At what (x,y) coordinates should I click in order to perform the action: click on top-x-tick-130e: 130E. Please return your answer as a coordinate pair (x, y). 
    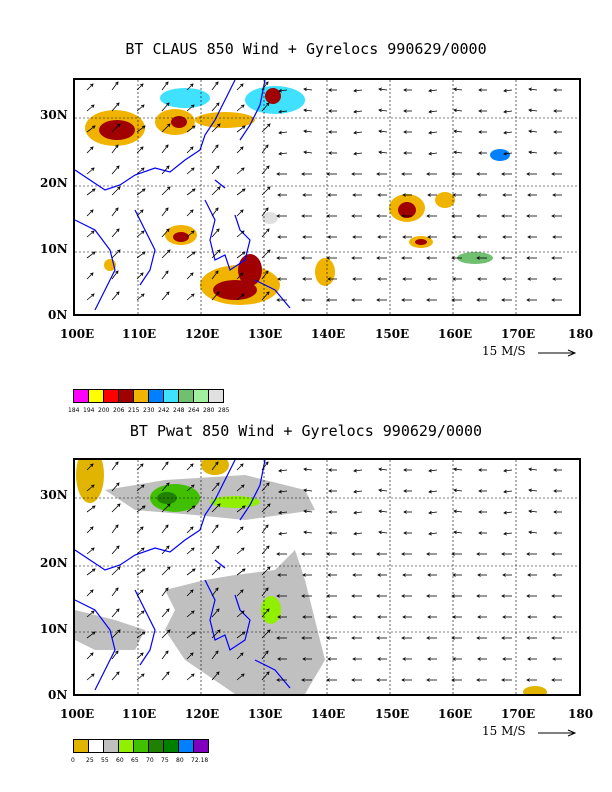
    Looking at the image, I should click on (265, 334).